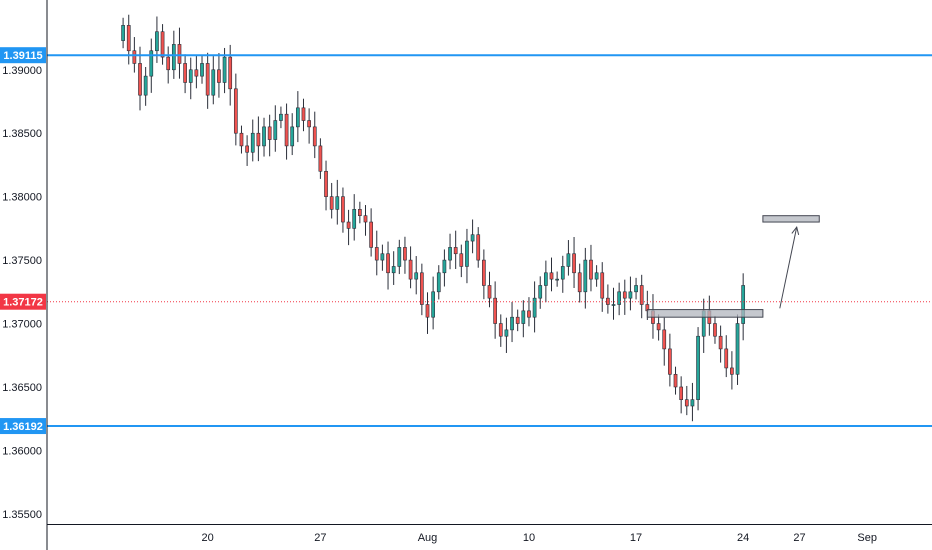  I want to click on y-tick-label: 1.35500, so click(22, 515).